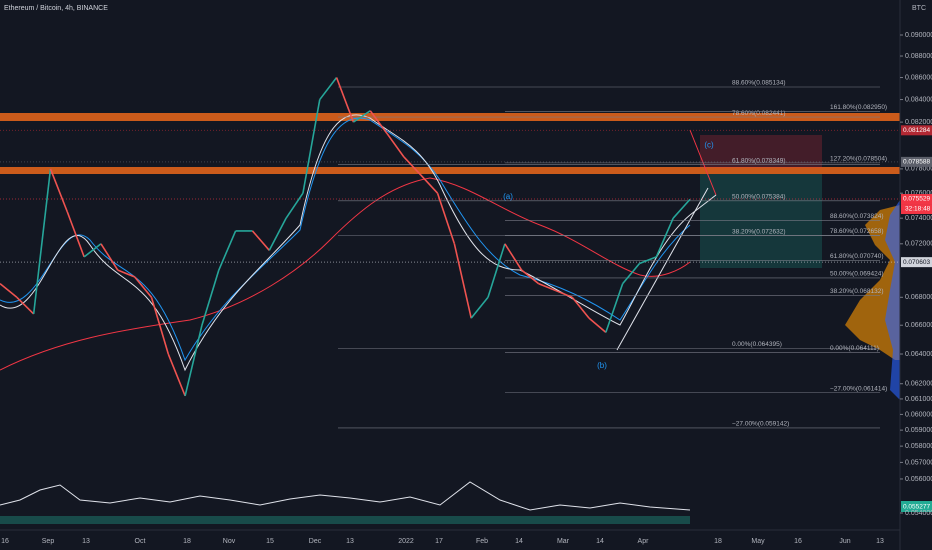 This screenshot has width=932, height=550. I want to click on time-label: Nov, so click(229, 541).